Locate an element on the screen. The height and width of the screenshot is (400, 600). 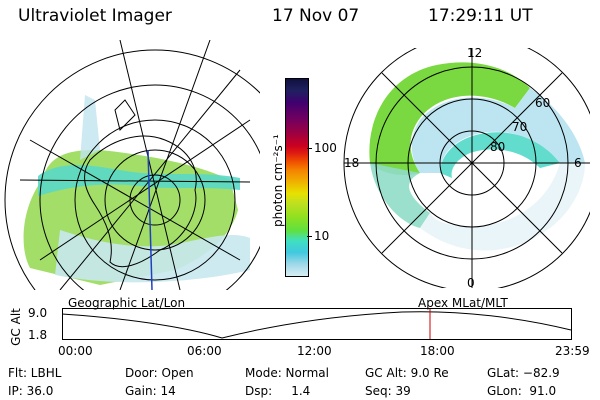
alt-xtick-0: 00:00 is located at coordinates (75, 351).